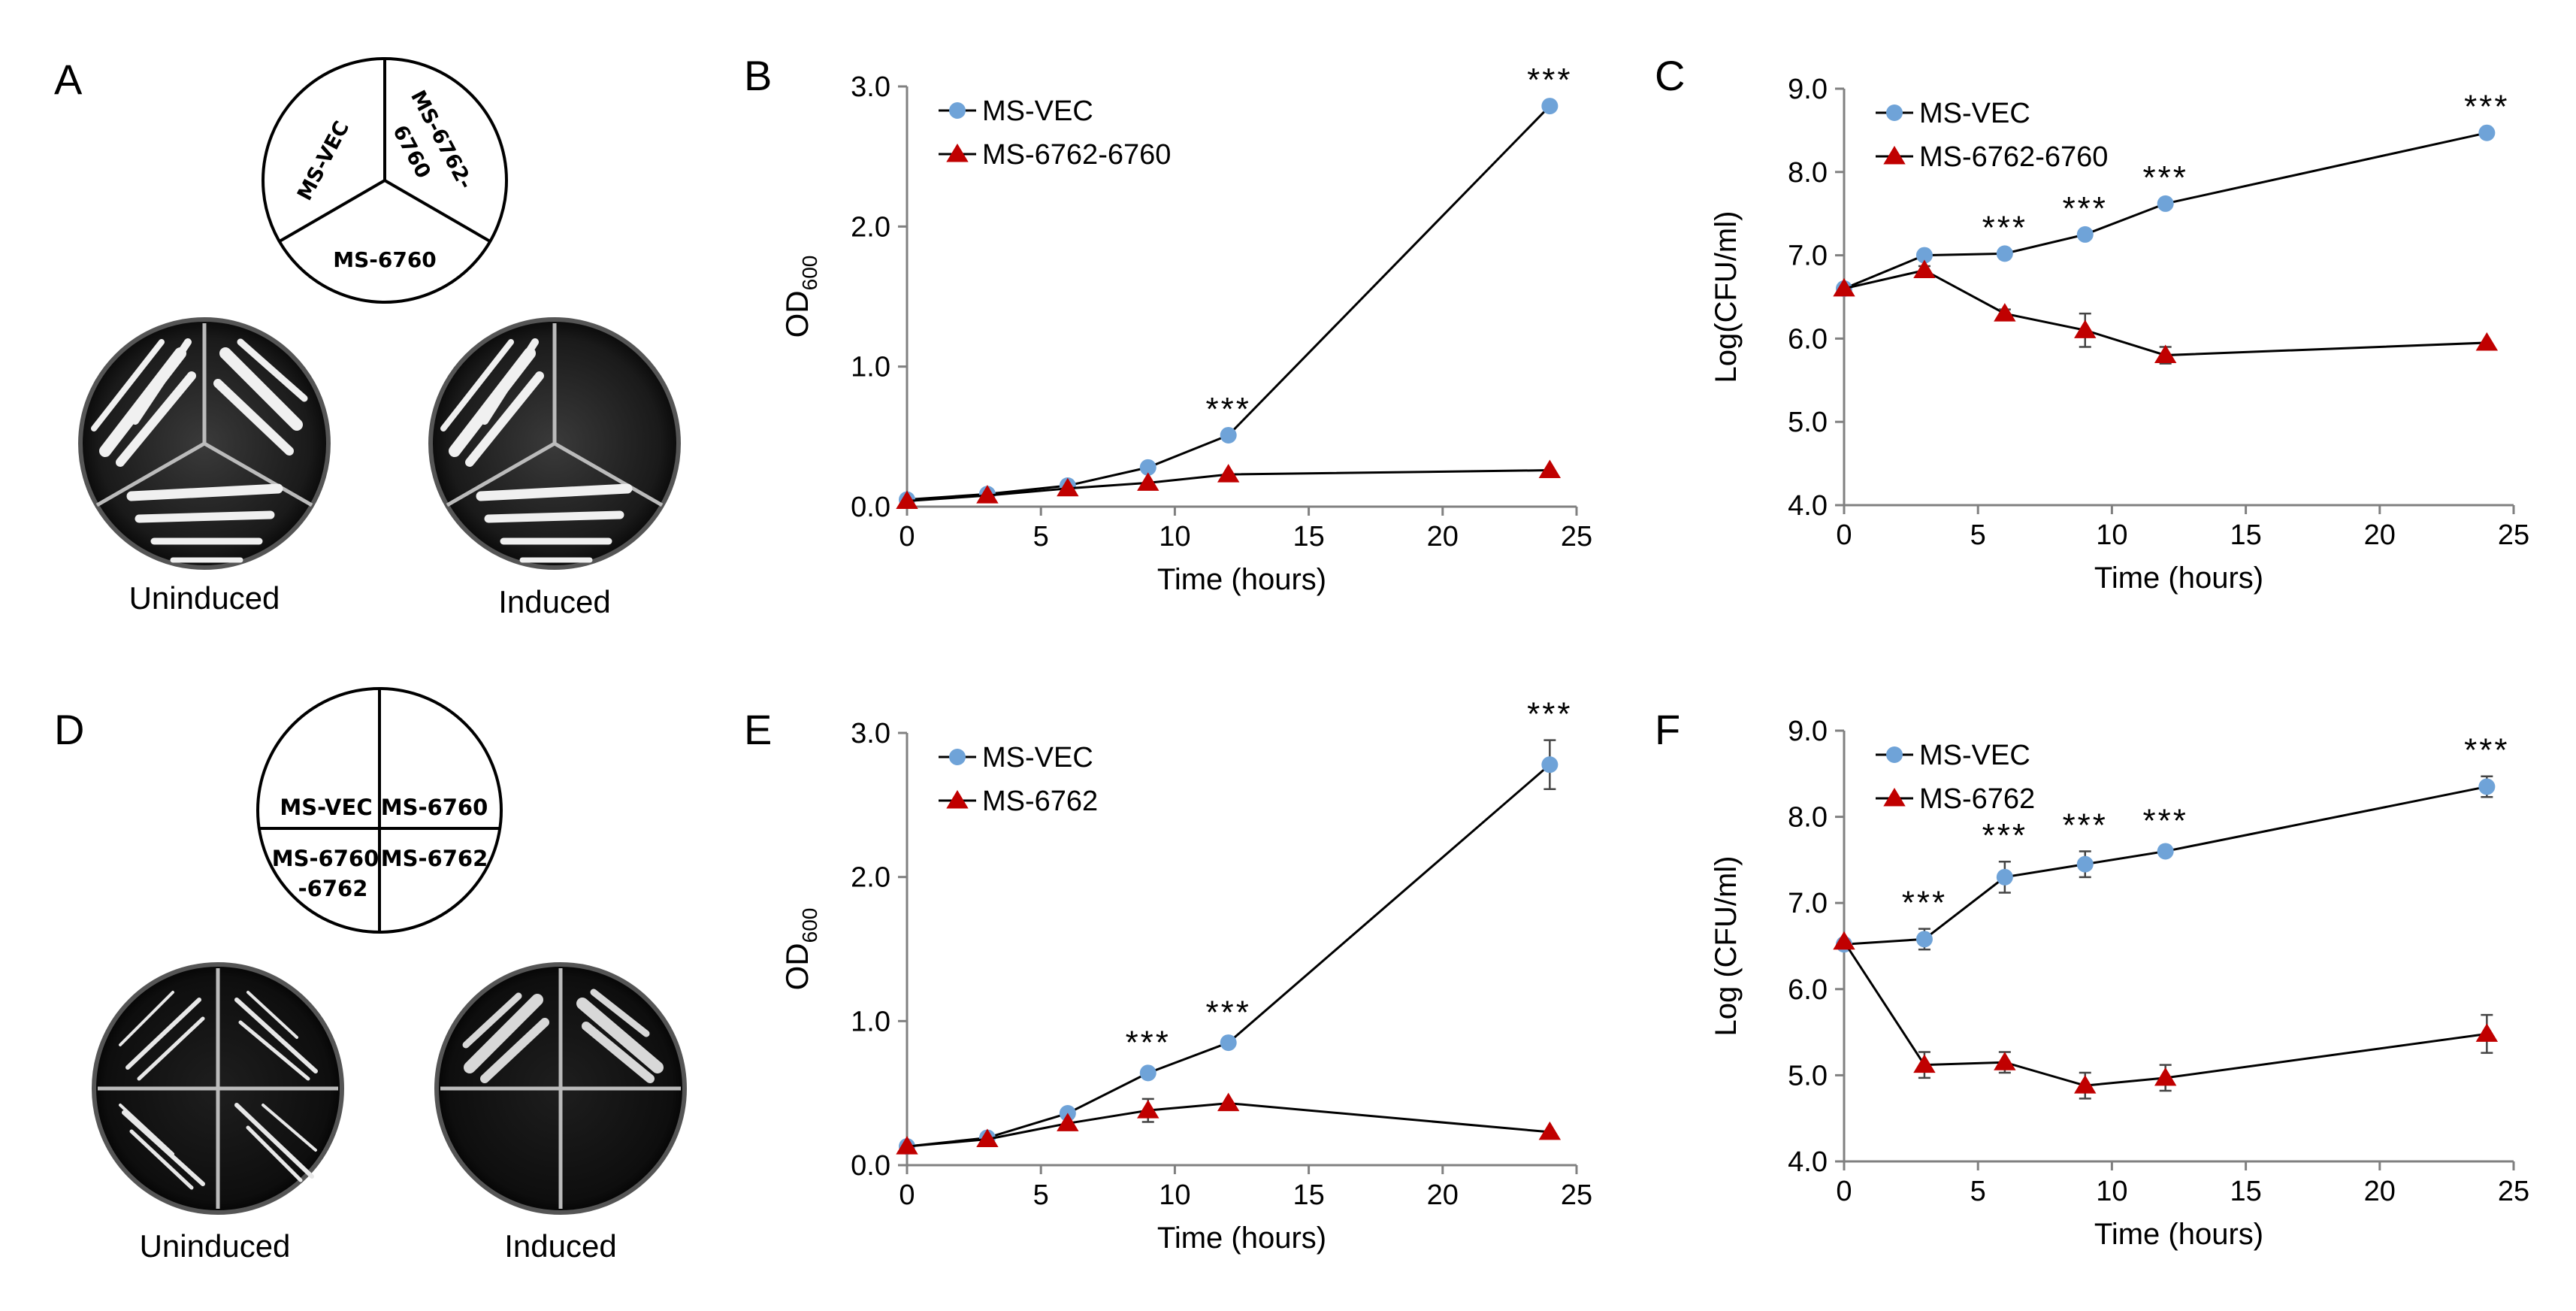 The image size is (2576, 1311). Describe the element at coordinates (1668, 729) in the screenshot. I see `panel-letter-f: F` at that location.